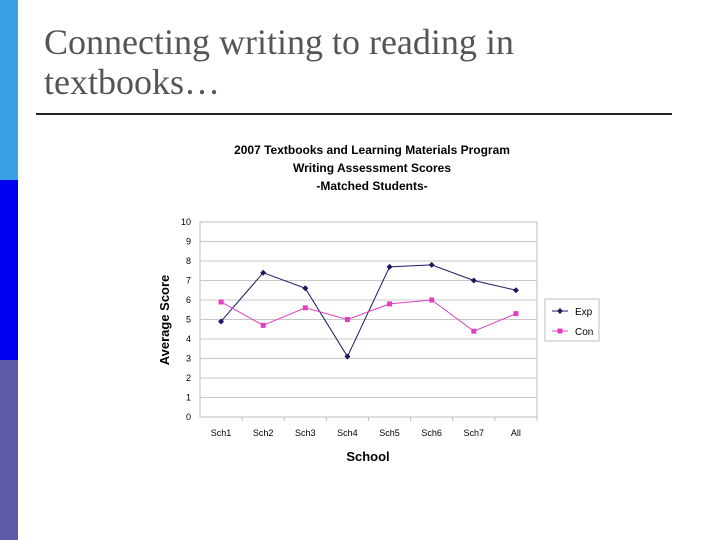 The image size is (720, 540). Describe the element at coordinates (188, 417) in the screenshot. I see `y-tick-label: 0` at that location.